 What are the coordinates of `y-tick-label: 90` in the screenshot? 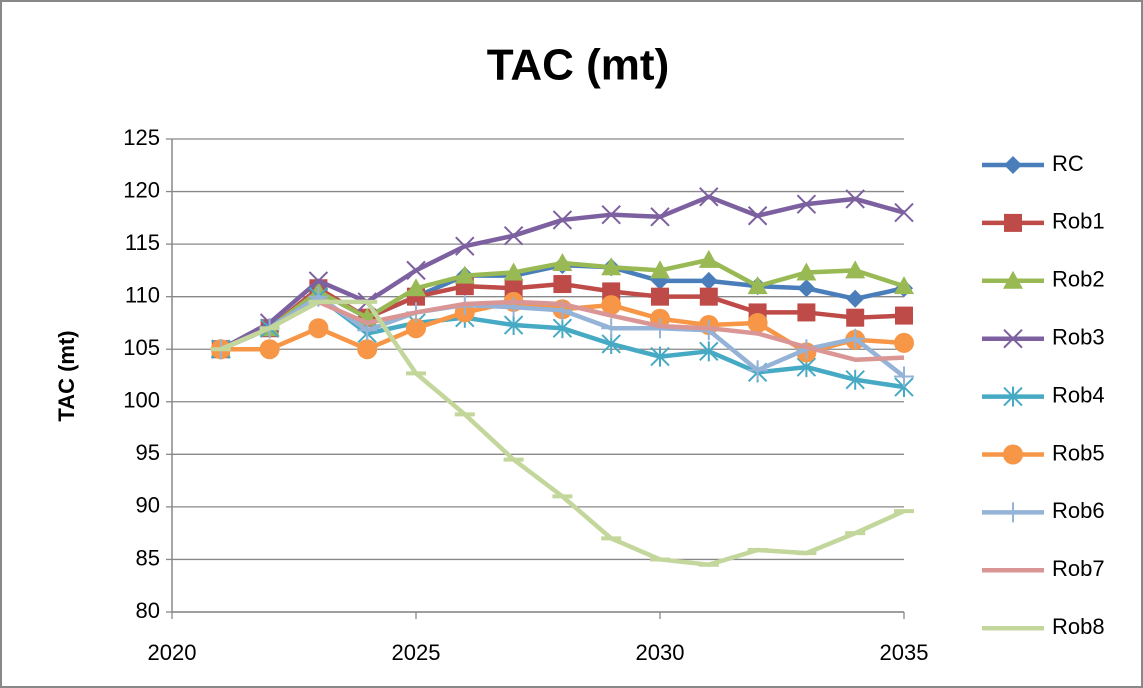 It's located at (148, 505).